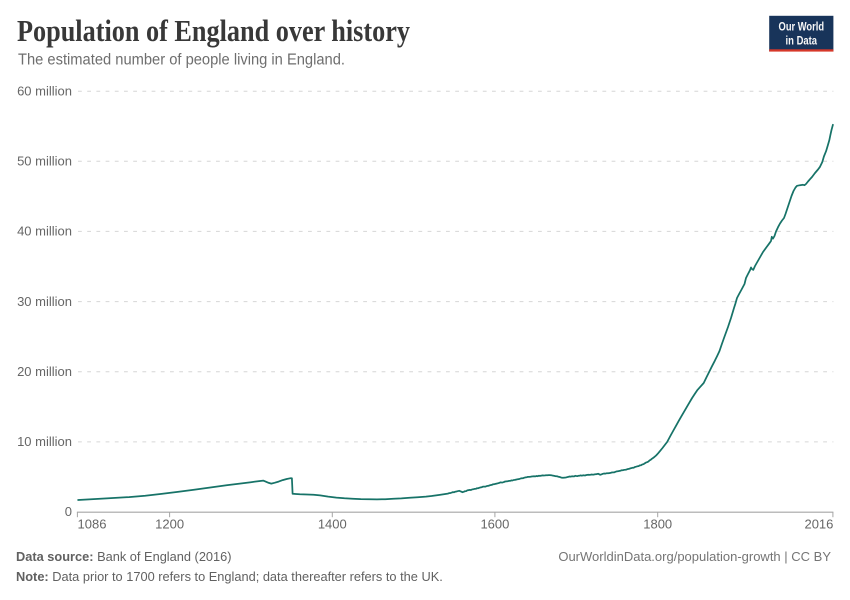 This screenshot has width=850, height=600. Describe the element at coordinates (802, 28) in the screenshot. I see `svg-text: Our World` at that location.